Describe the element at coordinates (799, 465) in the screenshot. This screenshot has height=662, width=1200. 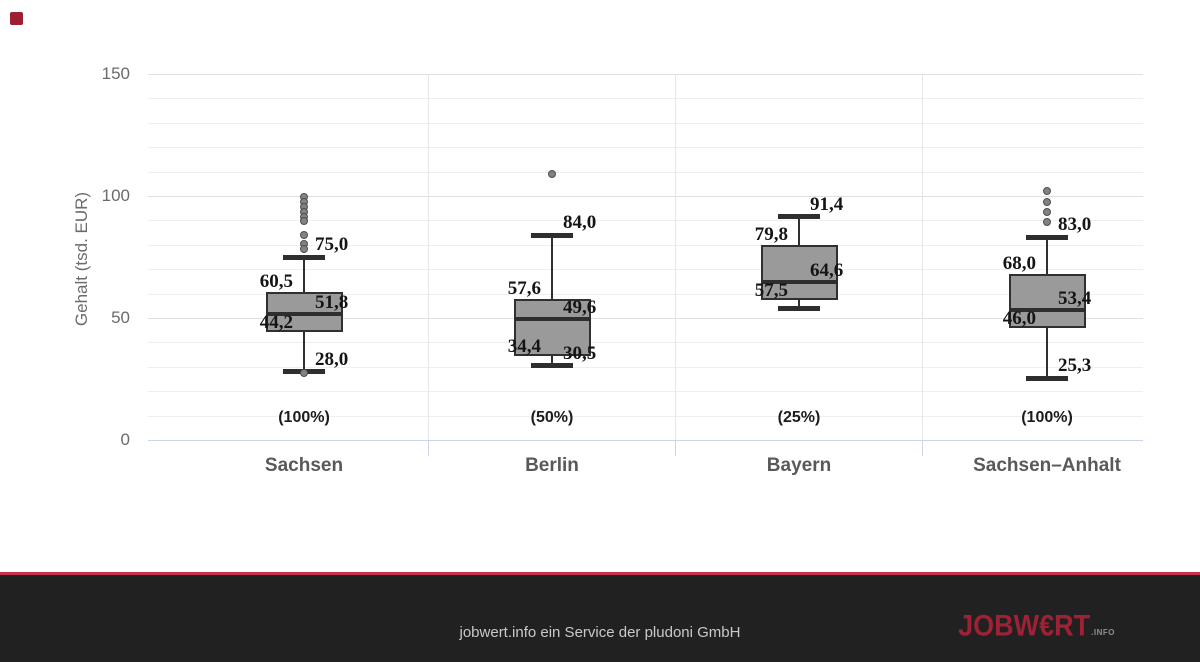
I see `category-label: Bayern` at that location.